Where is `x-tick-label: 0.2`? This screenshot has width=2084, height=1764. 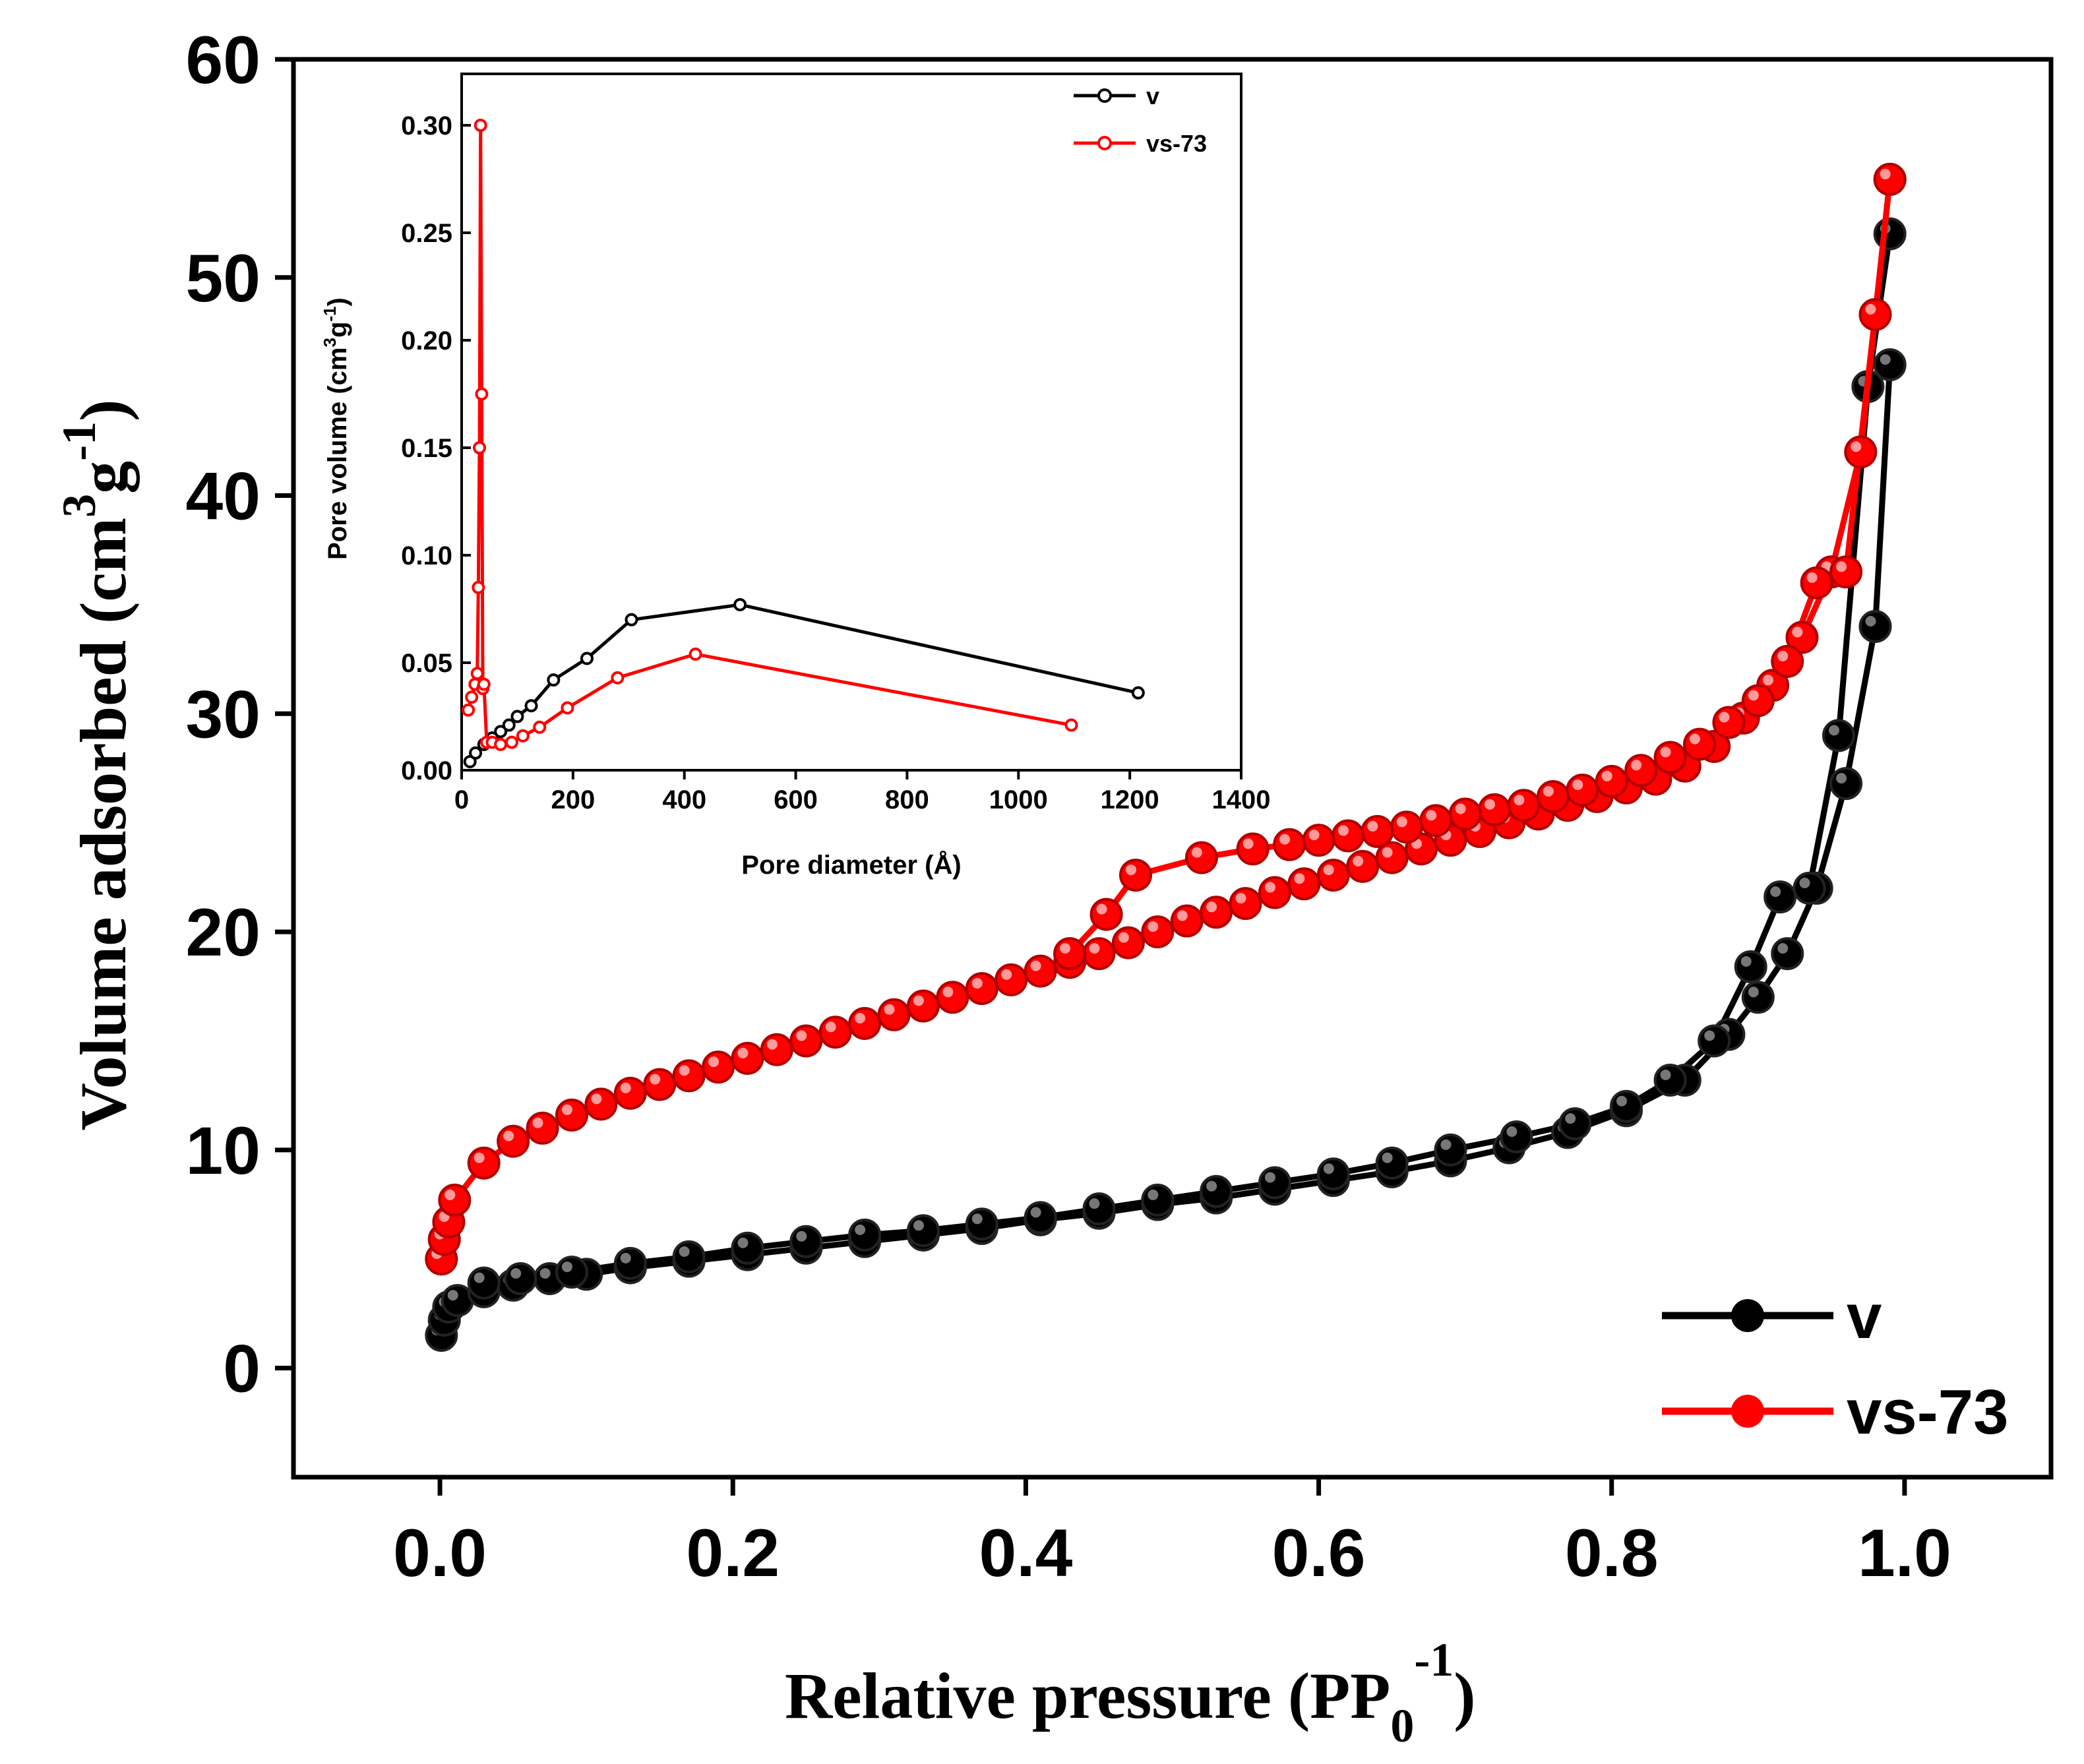
x-tick-label: 0.2 is located at coordinates (733, 1553).